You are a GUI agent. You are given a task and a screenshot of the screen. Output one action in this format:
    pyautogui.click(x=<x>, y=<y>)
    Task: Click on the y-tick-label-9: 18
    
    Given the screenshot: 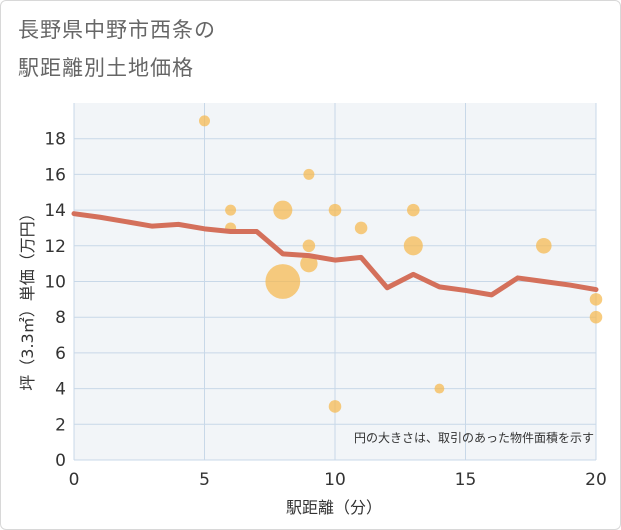 What is the action you would take?
    pyautogui.click(x=55, y=140)
    